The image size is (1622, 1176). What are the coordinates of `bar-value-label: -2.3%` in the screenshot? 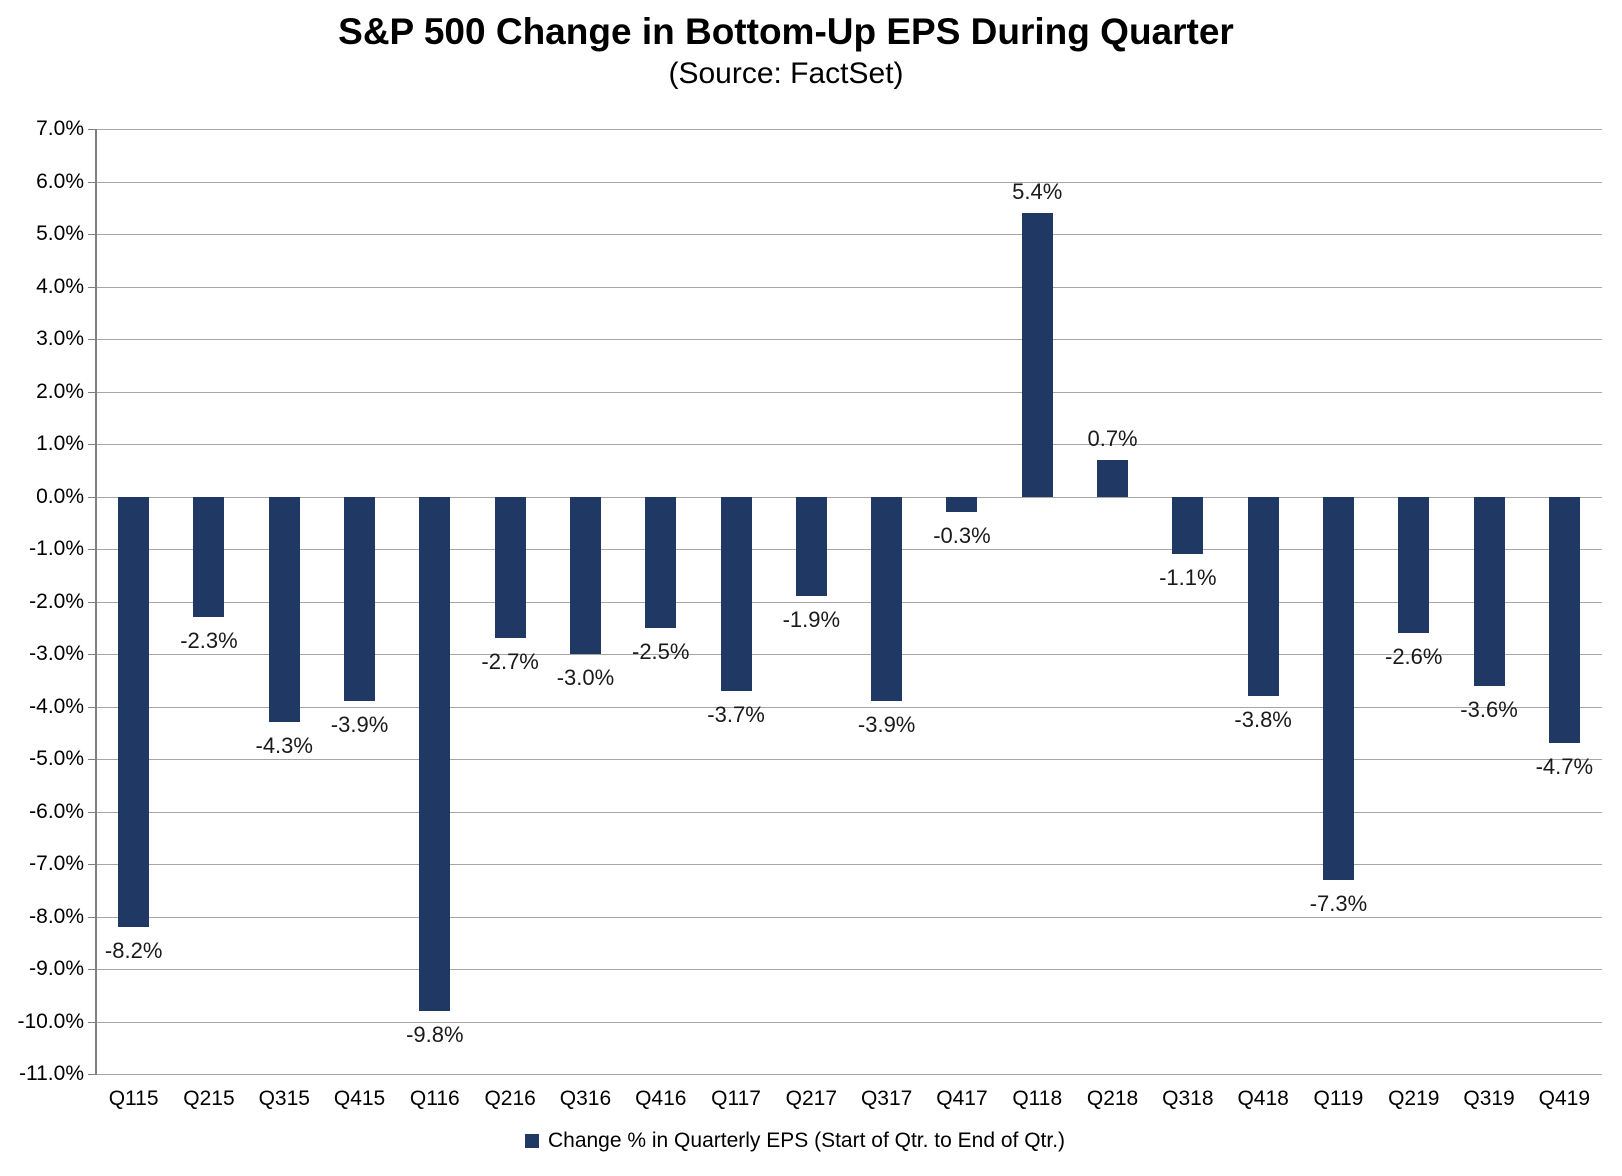 It's located at (209, 641).